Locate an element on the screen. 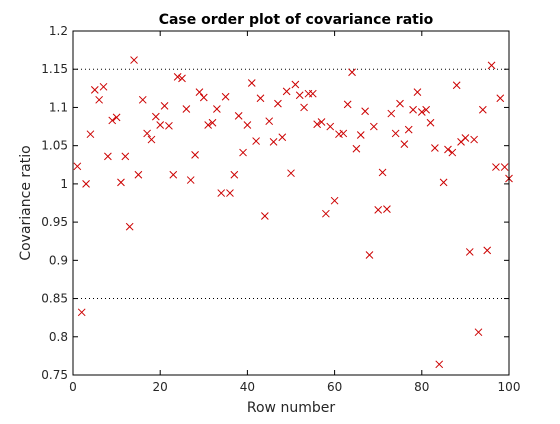  y-tick-label: 0.8 is located at coordinates (58, 337).